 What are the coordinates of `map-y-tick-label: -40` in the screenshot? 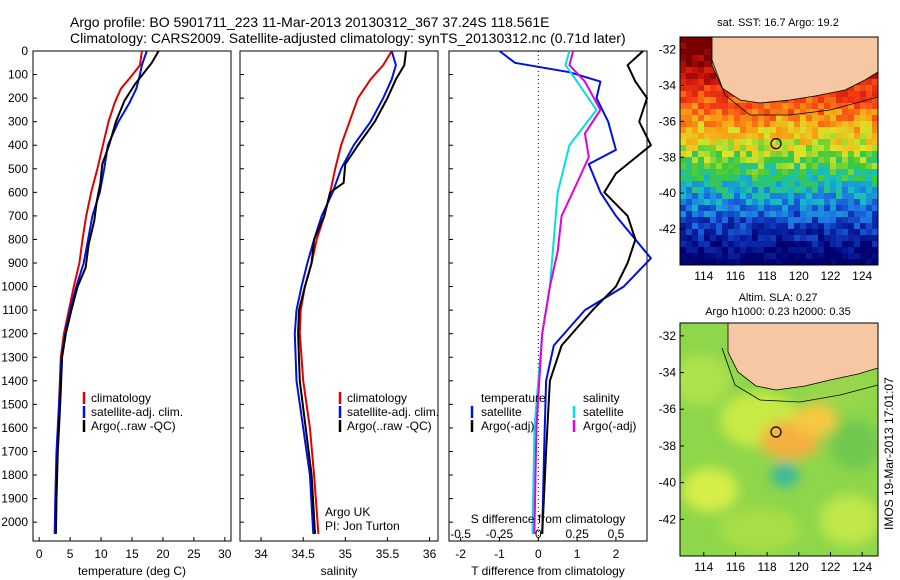 It's located at (668, 483).